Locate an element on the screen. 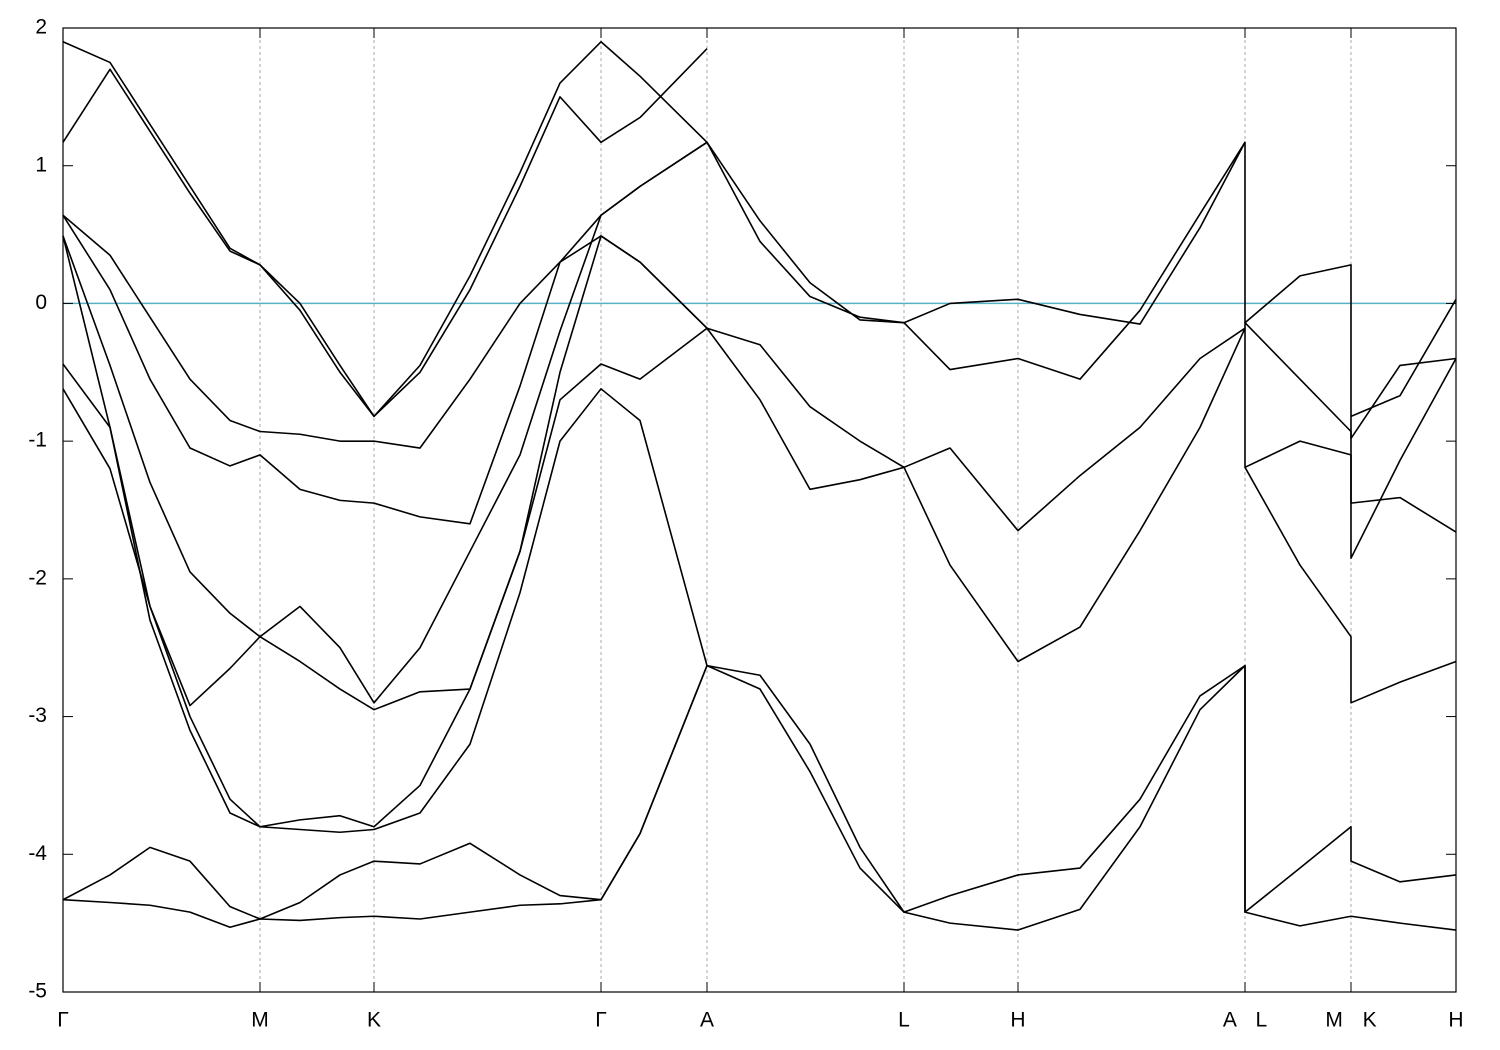  x-tick-label: A L is located at coordinates (1245, 1020).